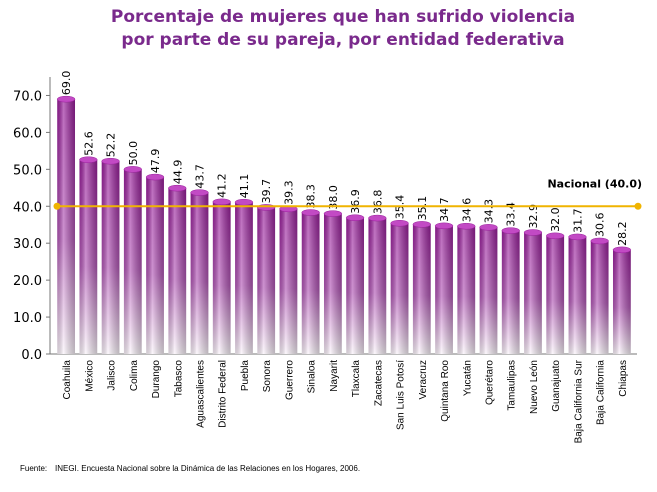 The width and height of the screenshot is (657, 492). Describe the element at coordinates (89, 376) in the screenshot. I see `x-tick-label: México` at that location.